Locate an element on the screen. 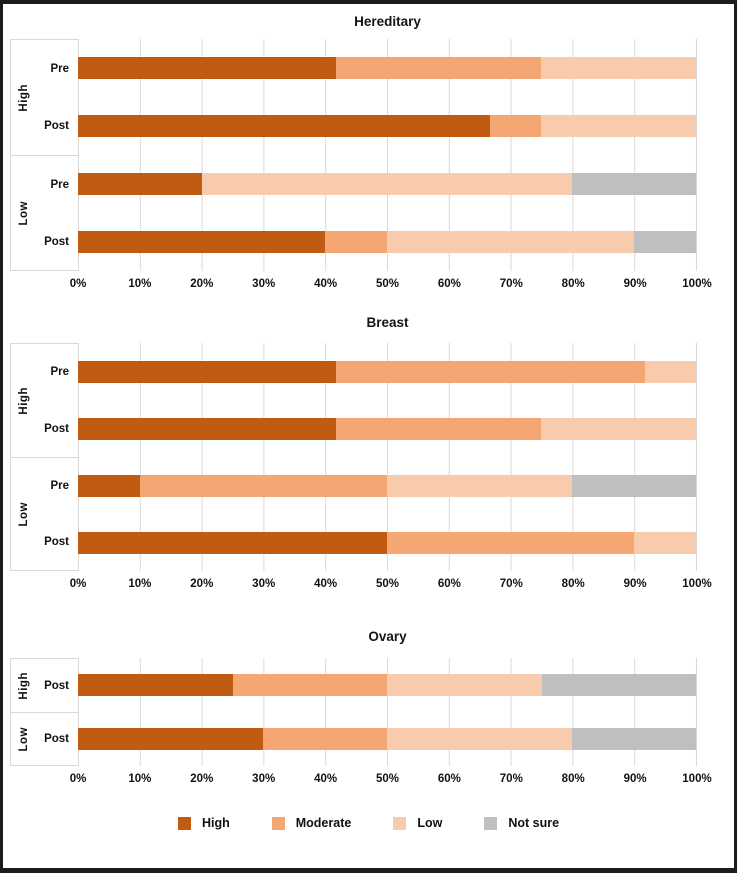  group-label-high: High is located at coordinates (24, 685).